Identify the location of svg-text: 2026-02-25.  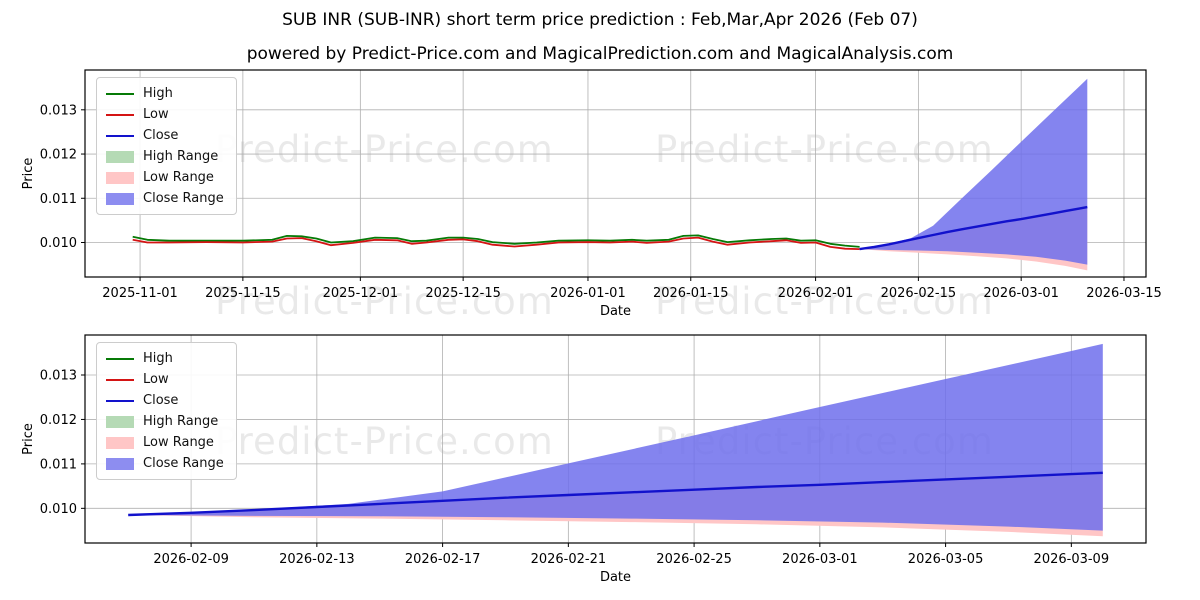
(694, 559).